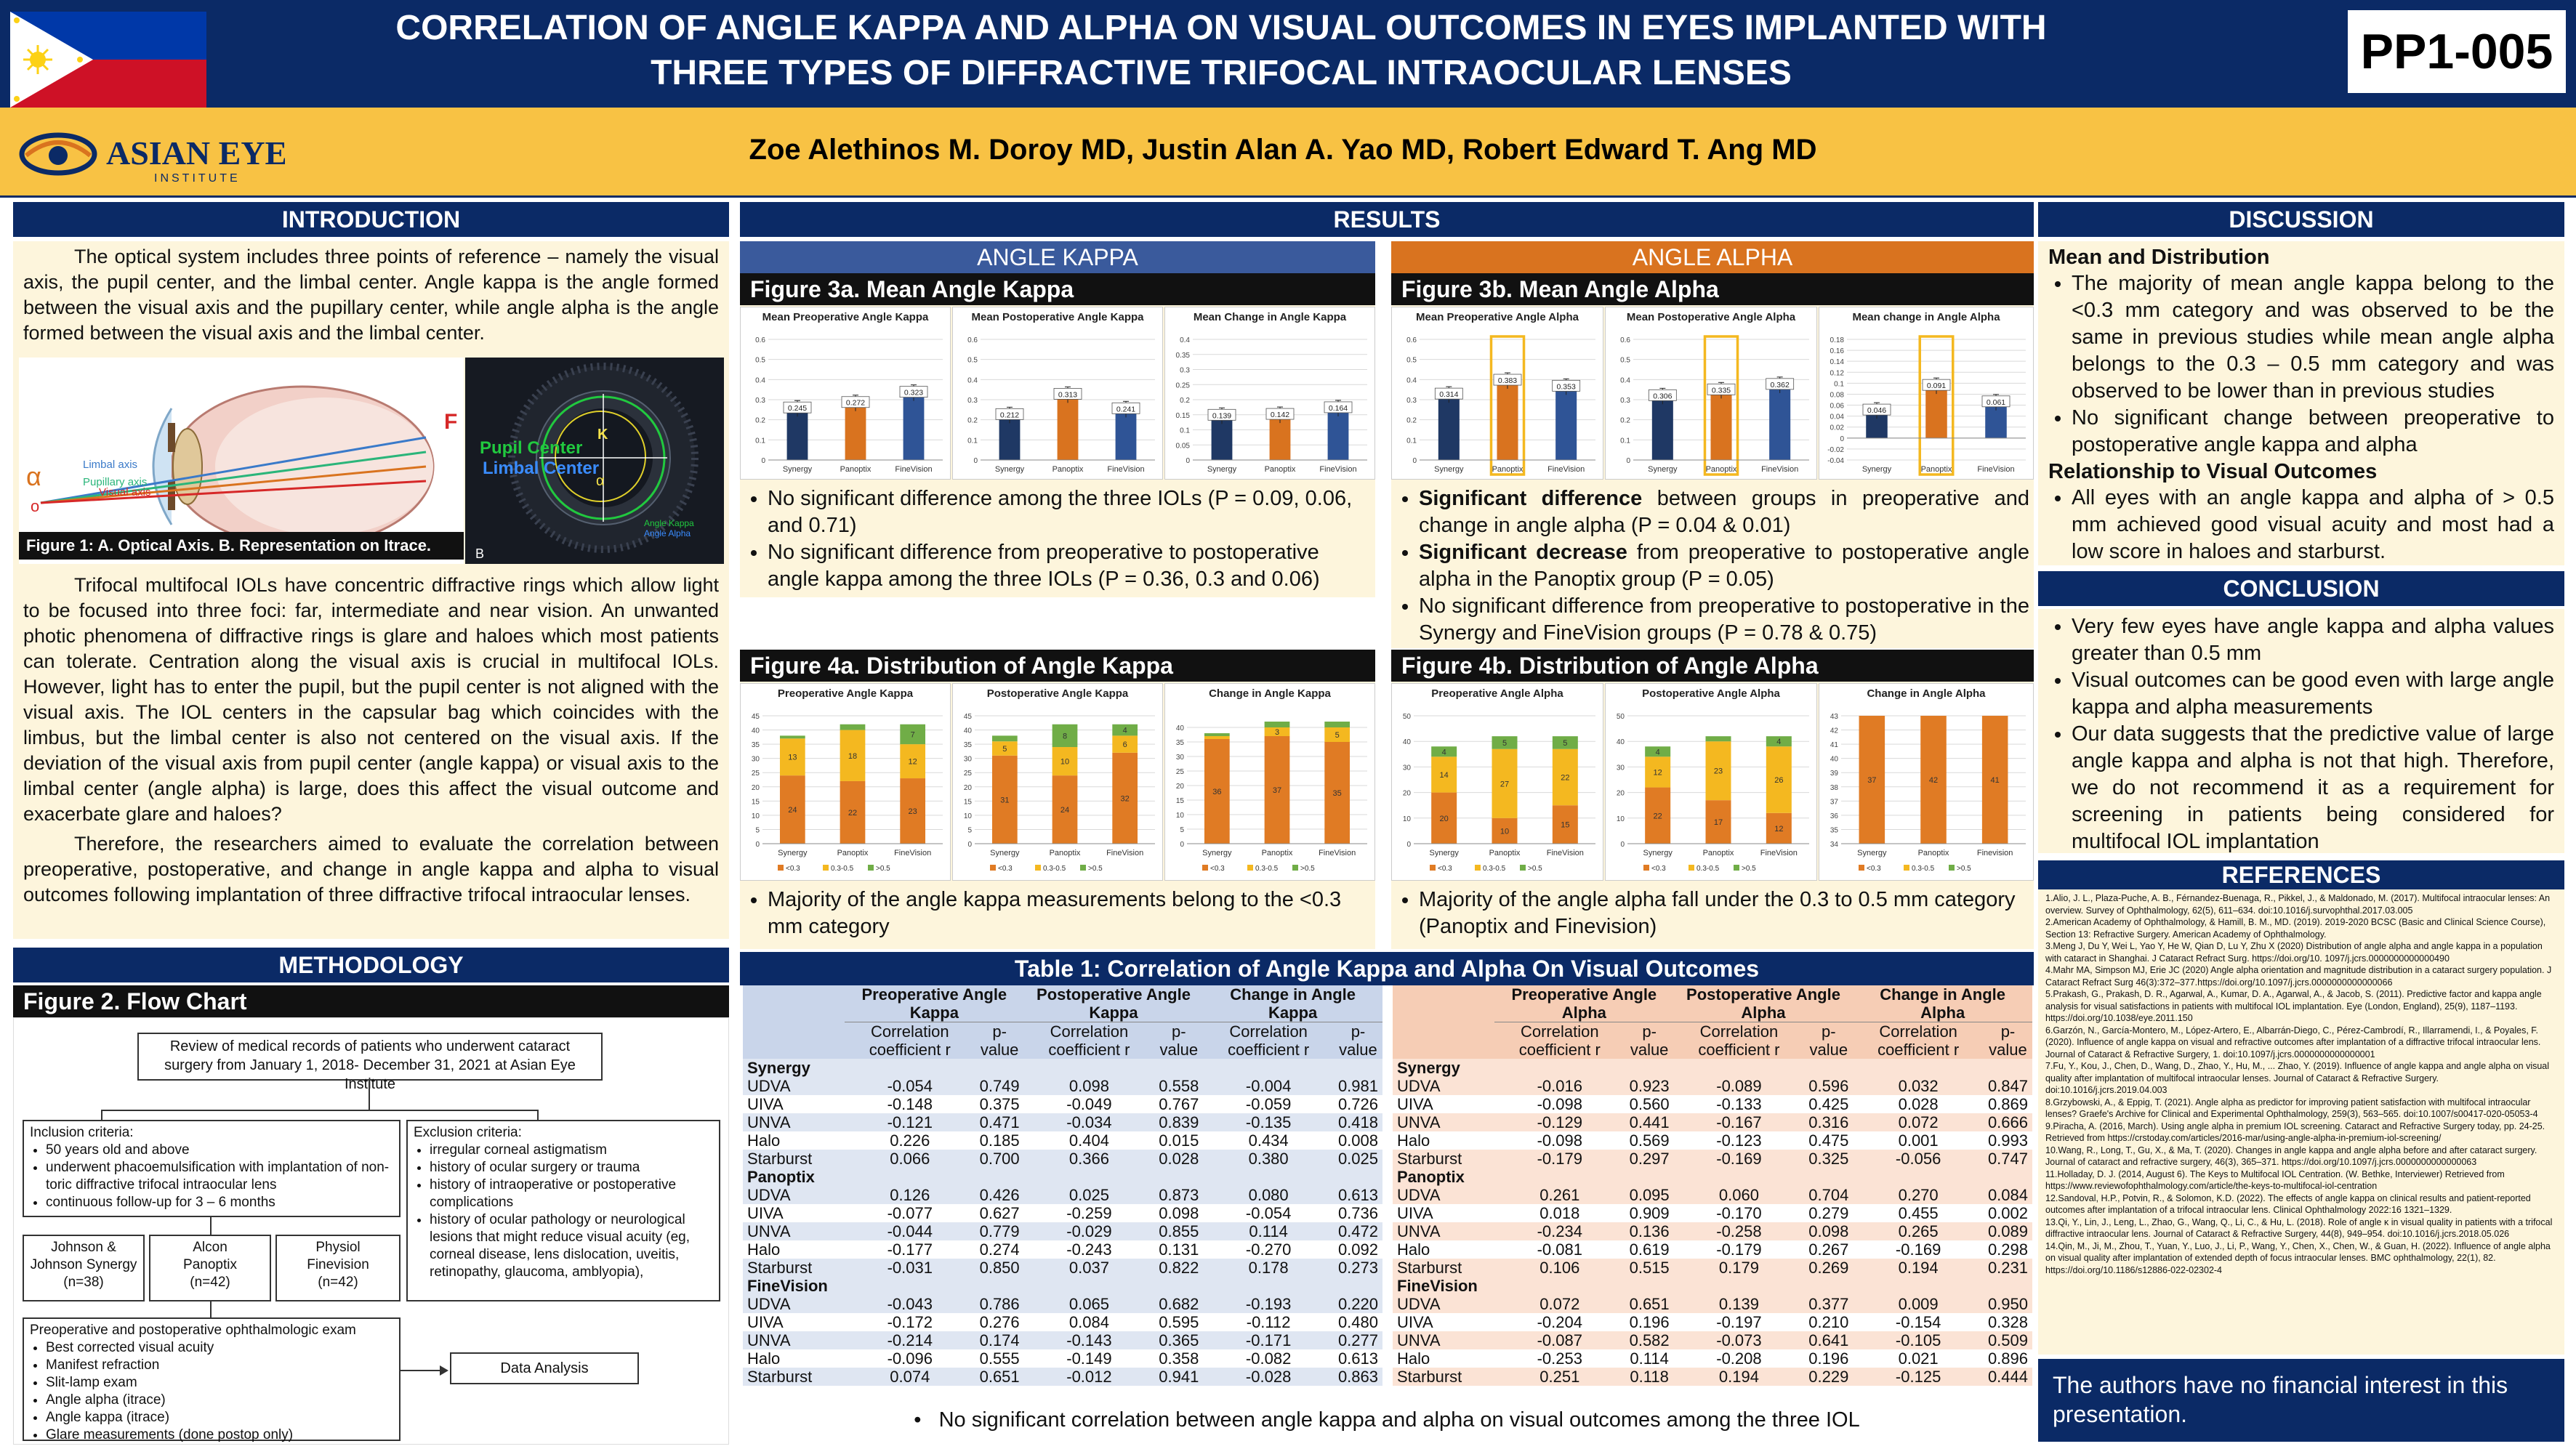  What do you see at coordinates (1180, 816) in the screenshot?
I see `y-tick-label: 10` at bounding box center [1180, 816].